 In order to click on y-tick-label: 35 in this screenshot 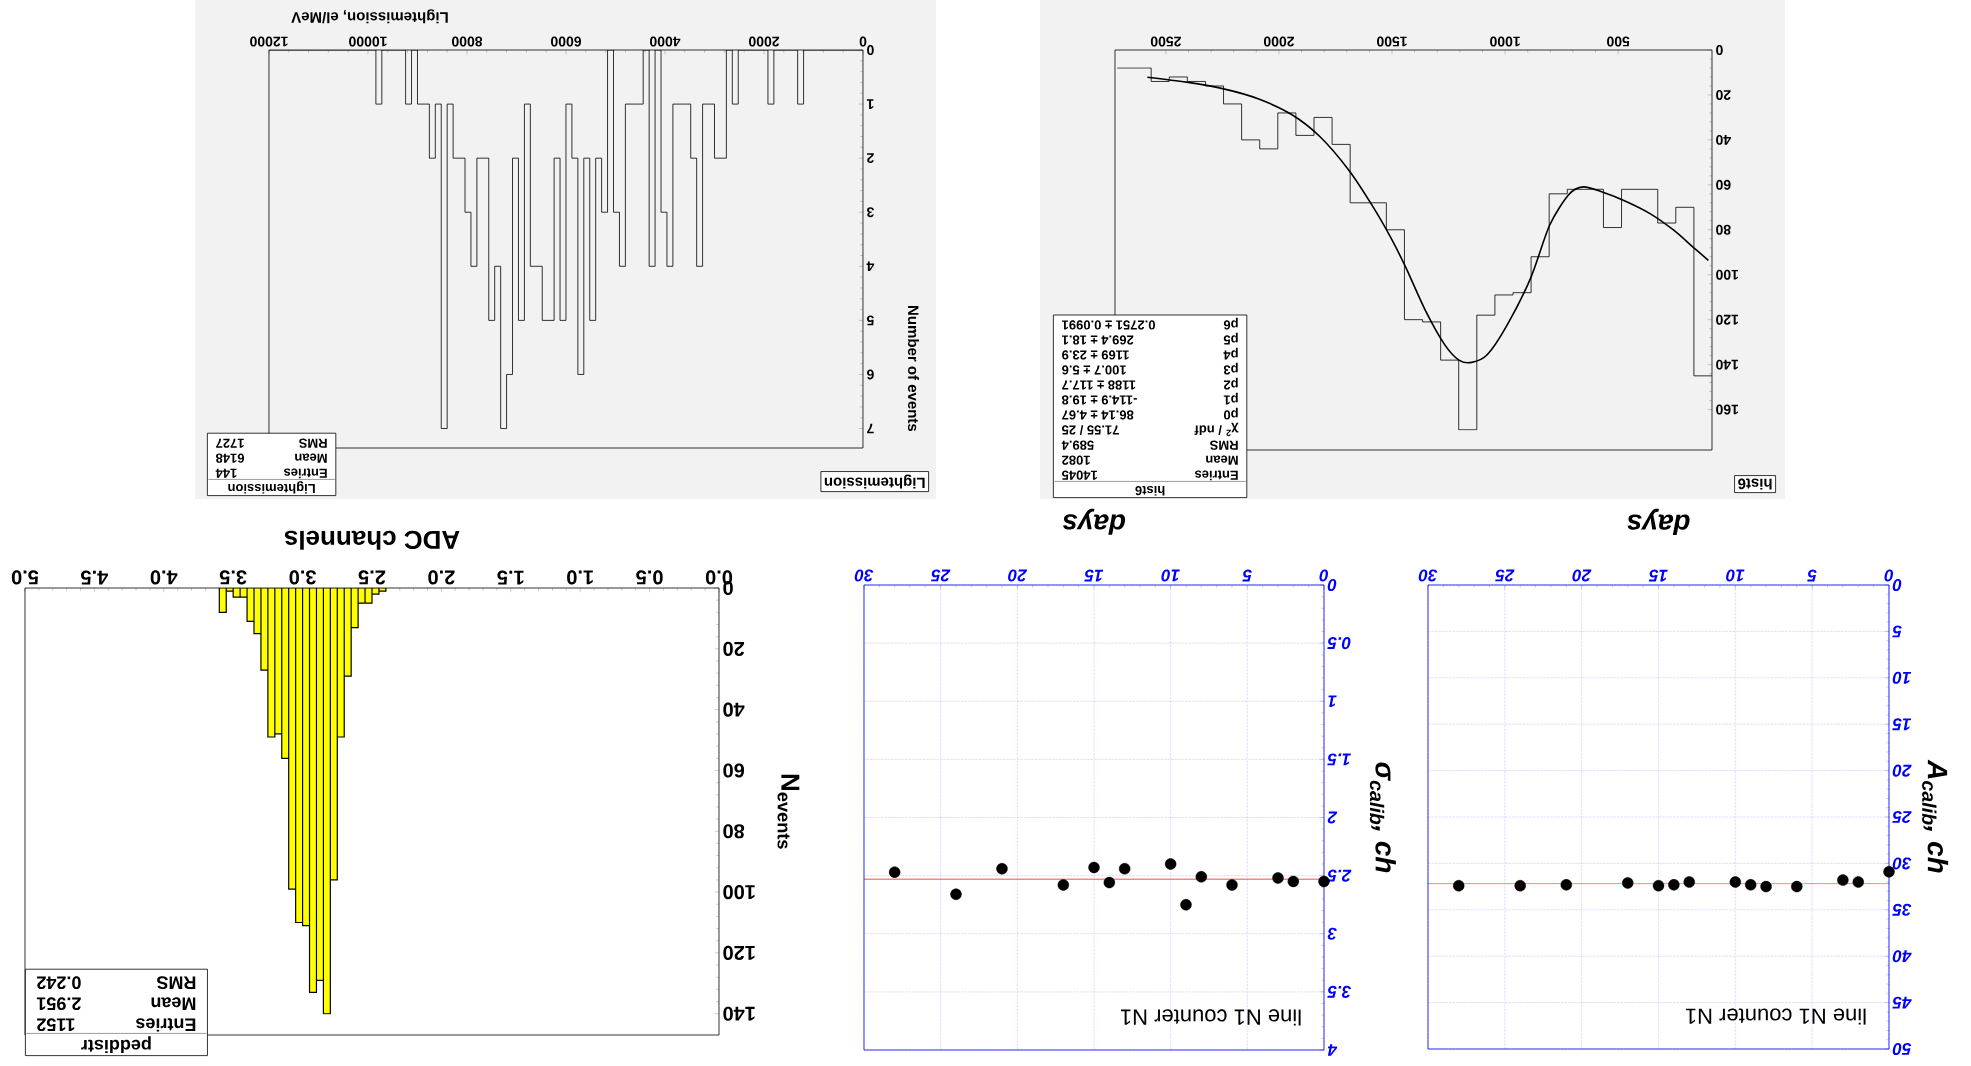, I will do `click(1902, 909)`.